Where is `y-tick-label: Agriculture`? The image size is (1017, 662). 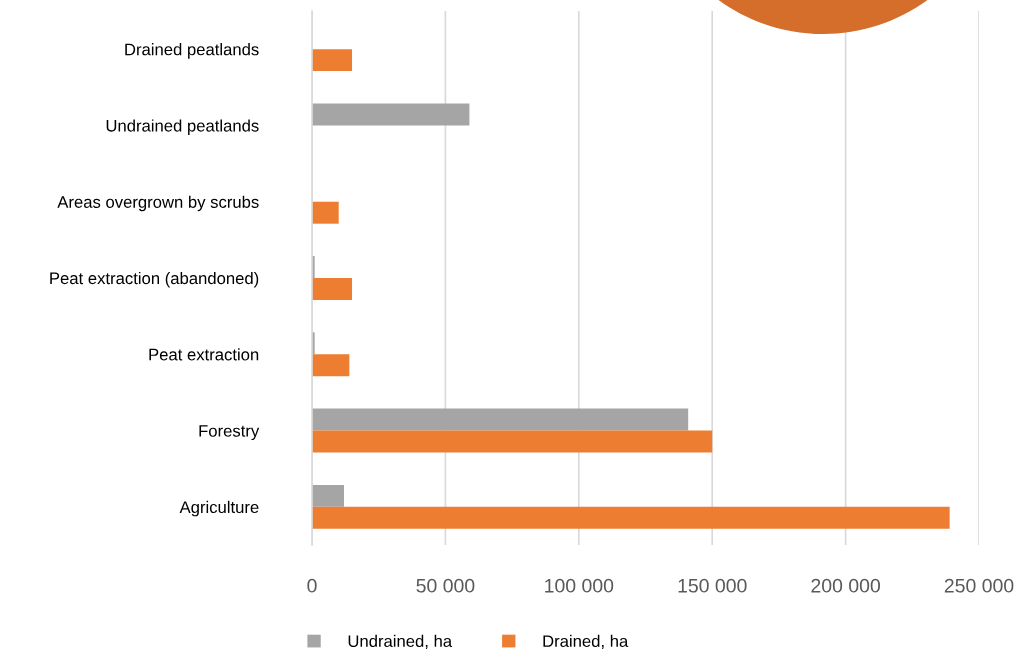 y-tick-label: Agriculture is located at coordinates (219, 508).